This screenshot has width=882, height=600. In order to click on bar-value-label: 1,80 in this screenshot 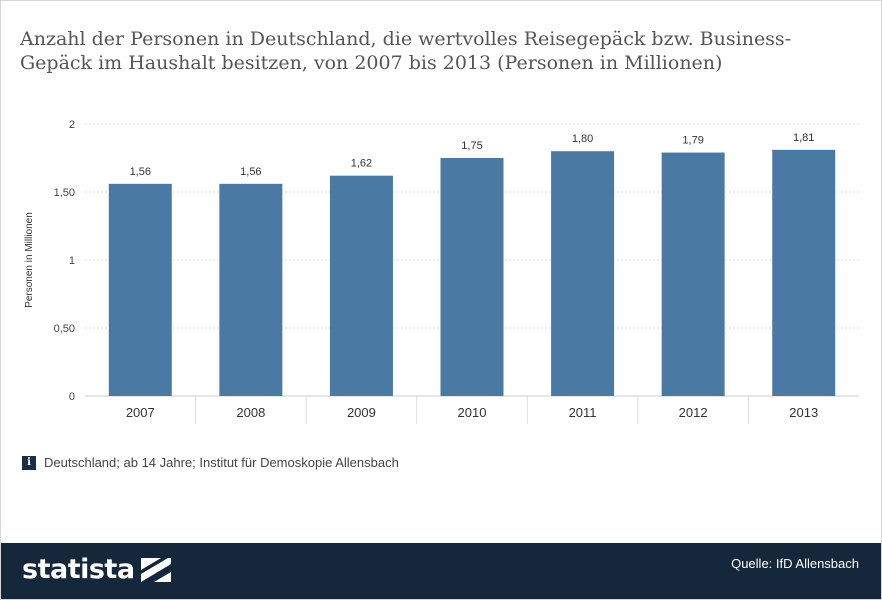, I will do `click(582, 139)`.